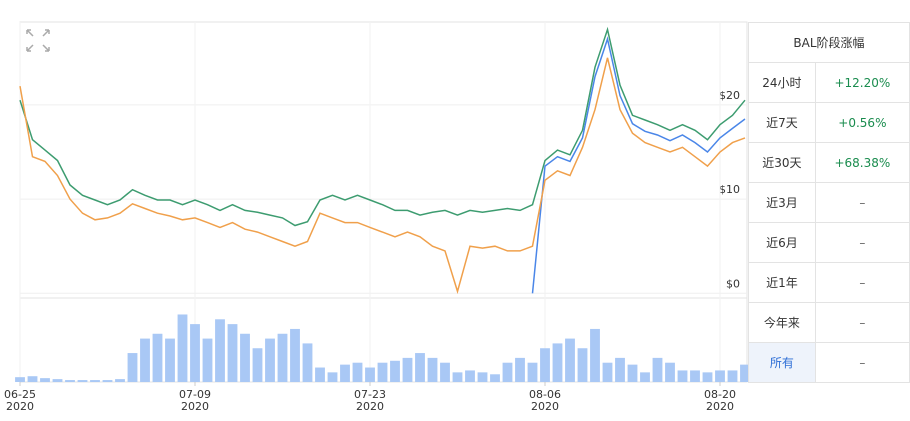 This screenshot has width=910, height=421. I want to click on table-row: 近6月 –, so click(829, 242).